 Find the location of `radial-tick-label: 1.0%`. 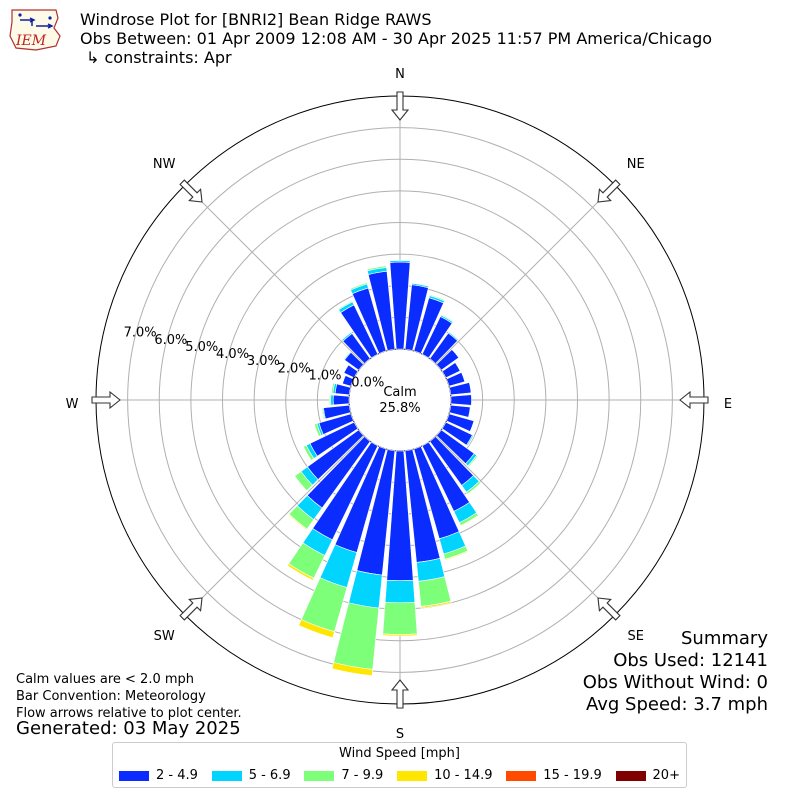

radial-tick-label: 1.0% is located at coordinates (324, 375).